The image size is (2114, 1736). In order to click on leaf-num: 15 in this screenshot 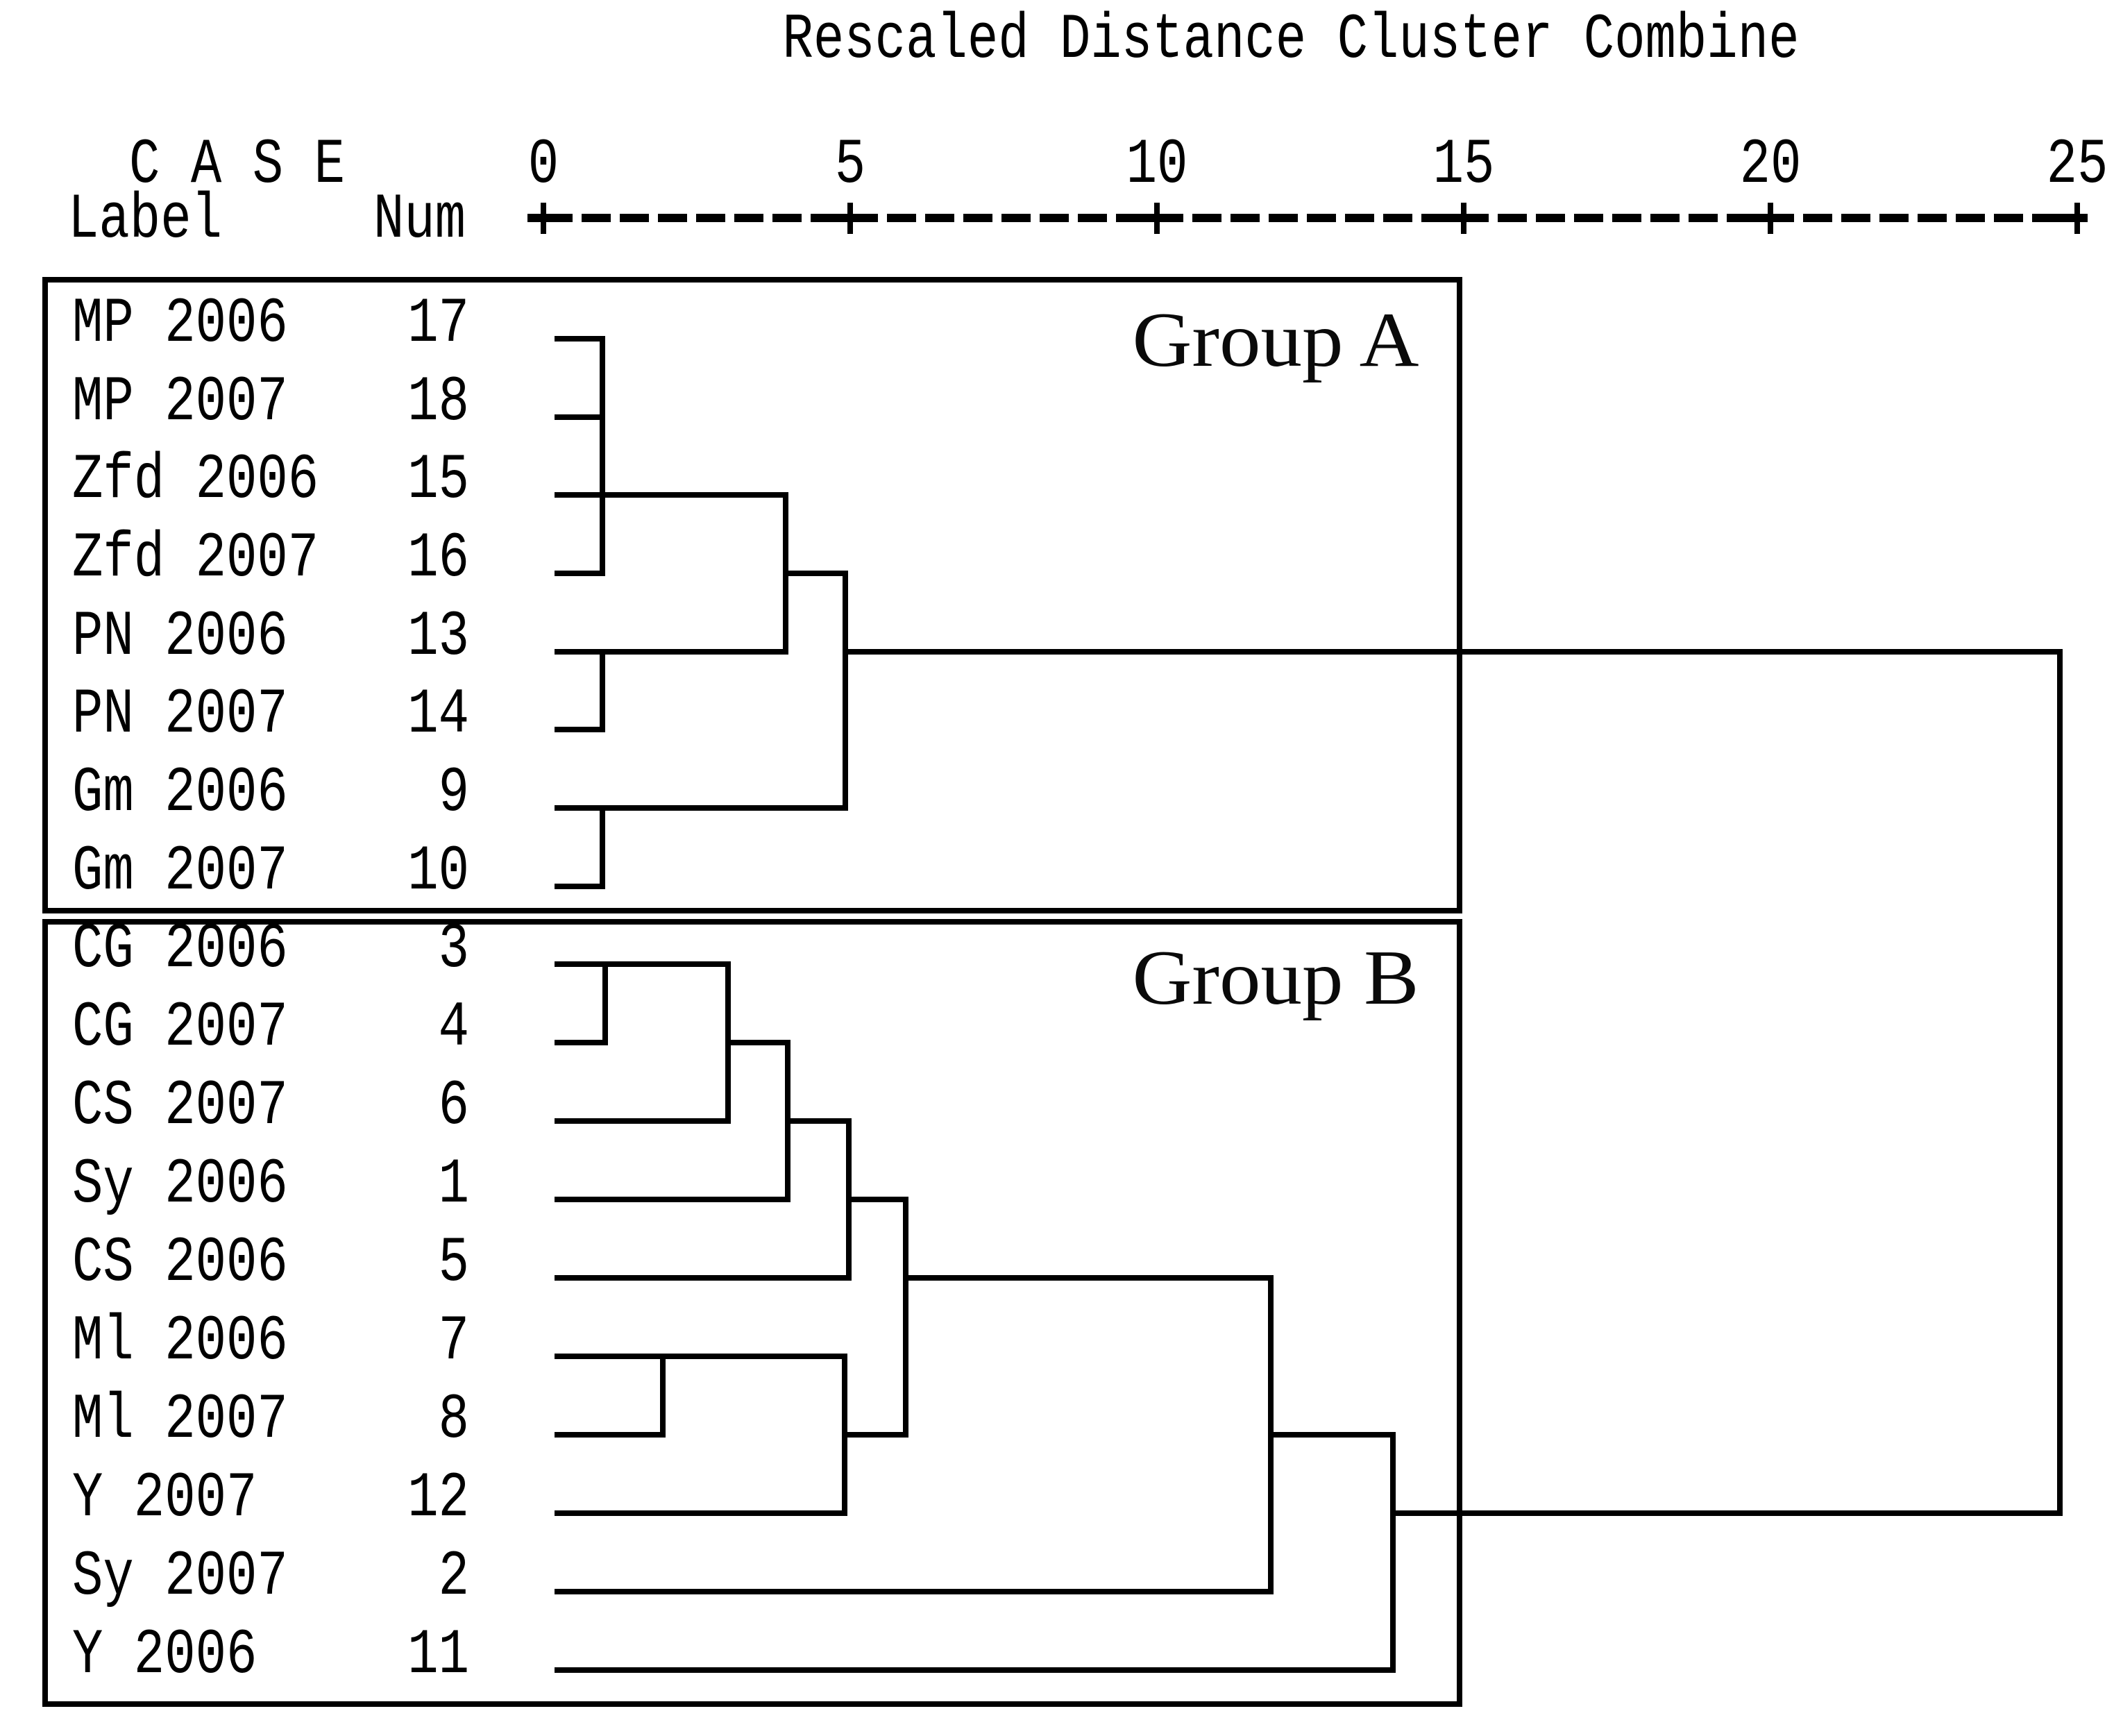, I will do `click(438, 480)`.